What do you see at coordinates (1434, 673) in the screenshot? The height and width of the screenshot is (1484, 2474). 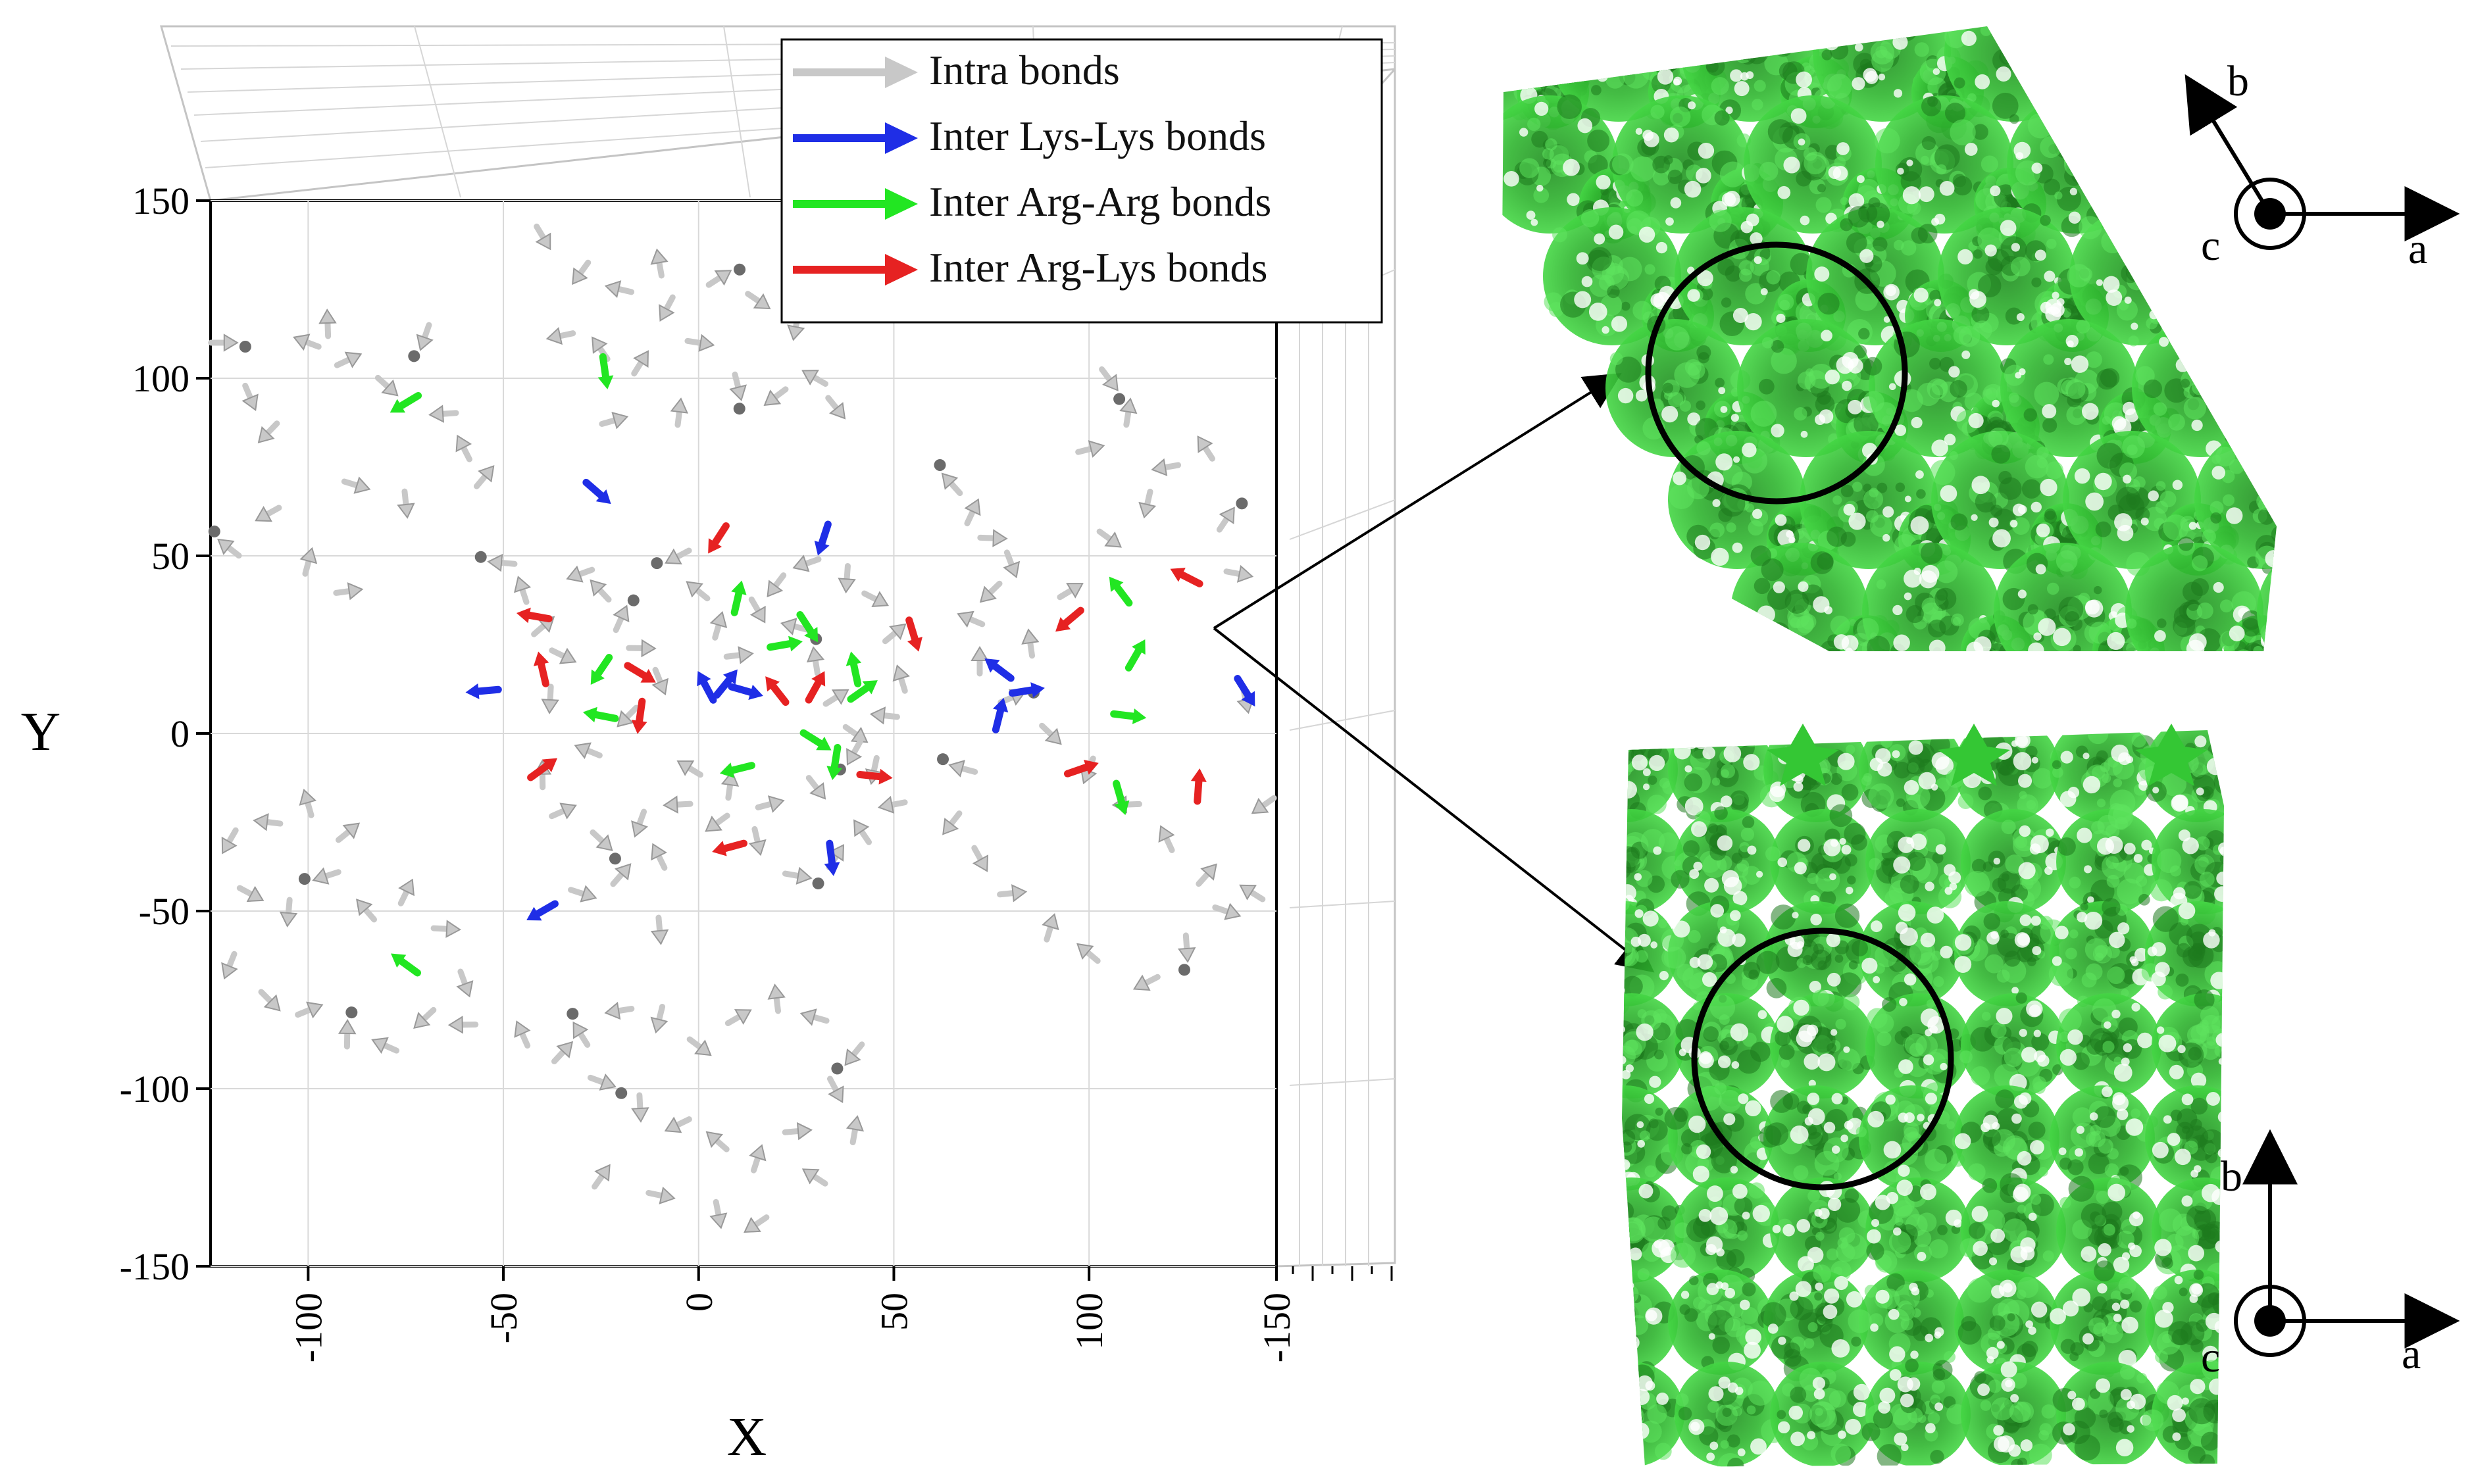 I see `connector-arrows` at bounding box center [1434, 673].